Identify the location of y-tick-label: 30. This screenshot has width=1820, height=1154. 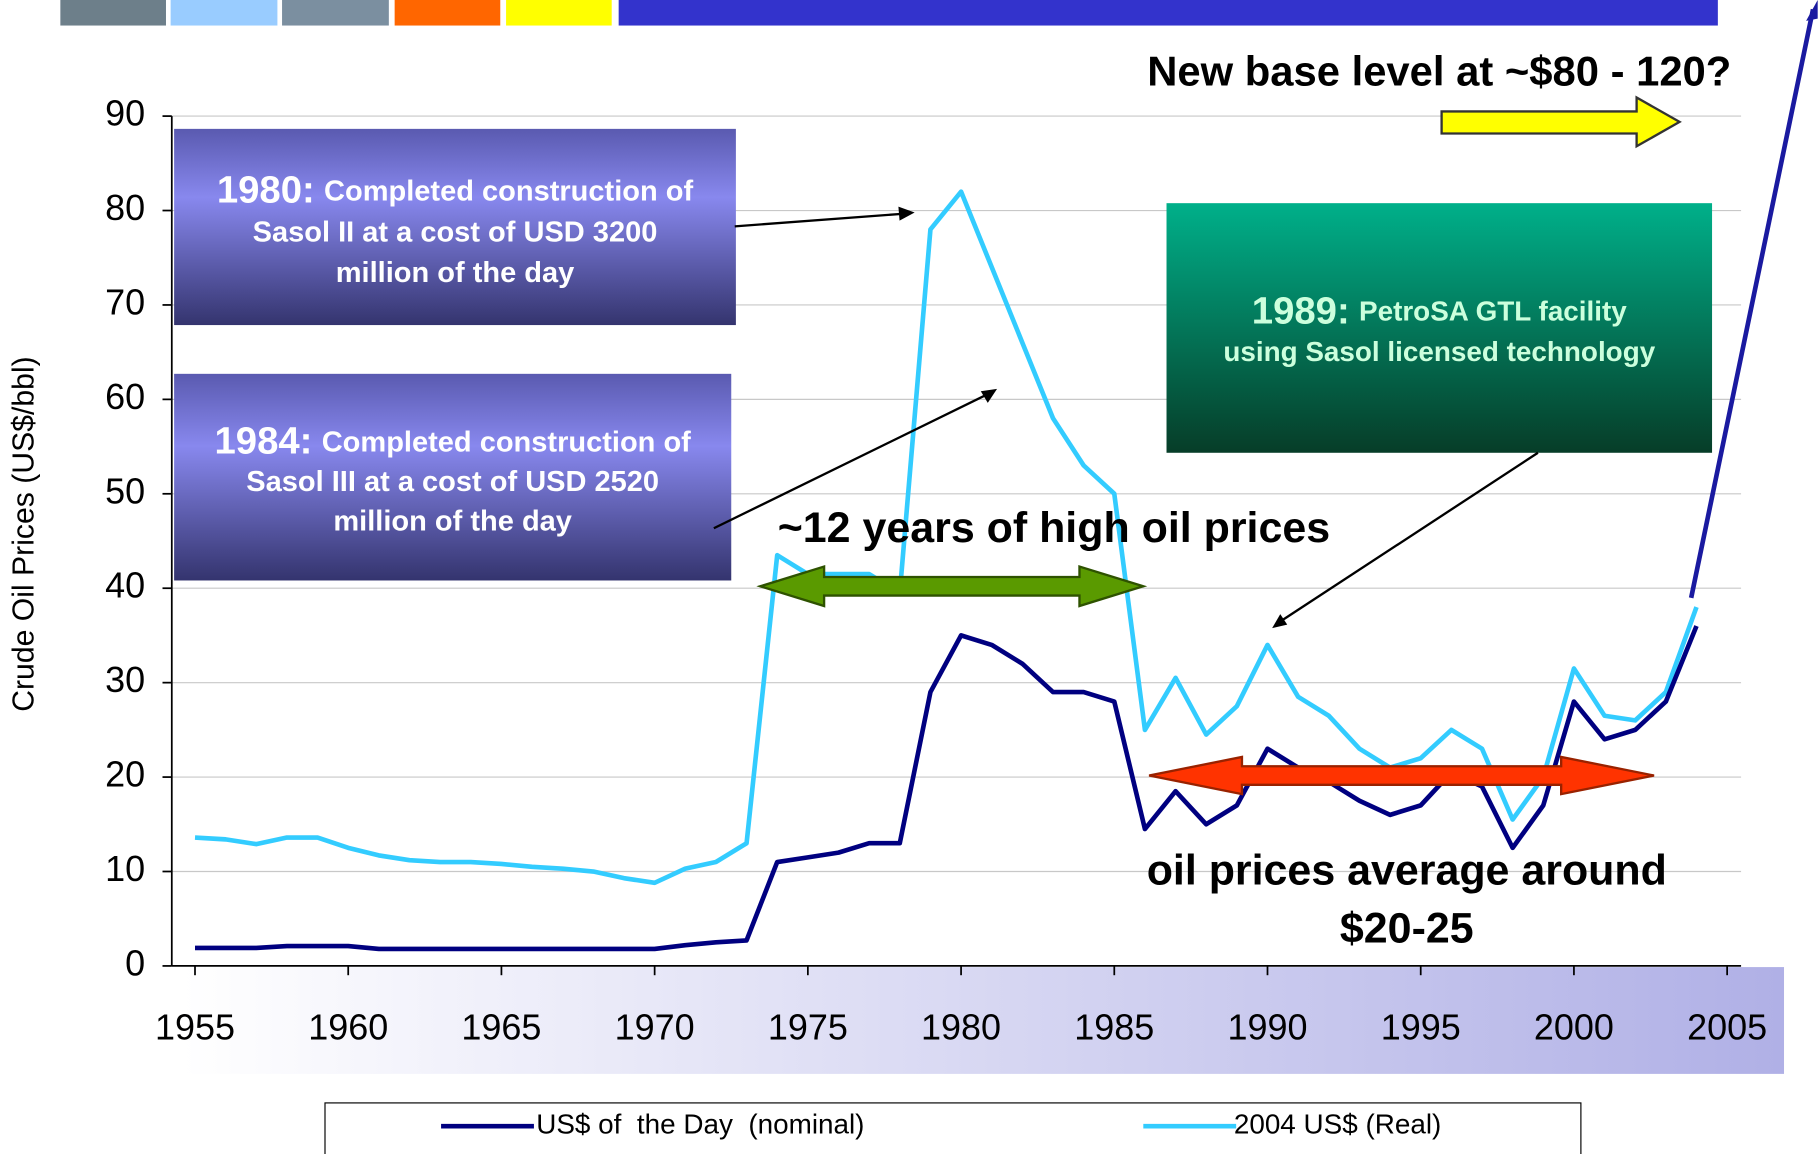
(125, 679).